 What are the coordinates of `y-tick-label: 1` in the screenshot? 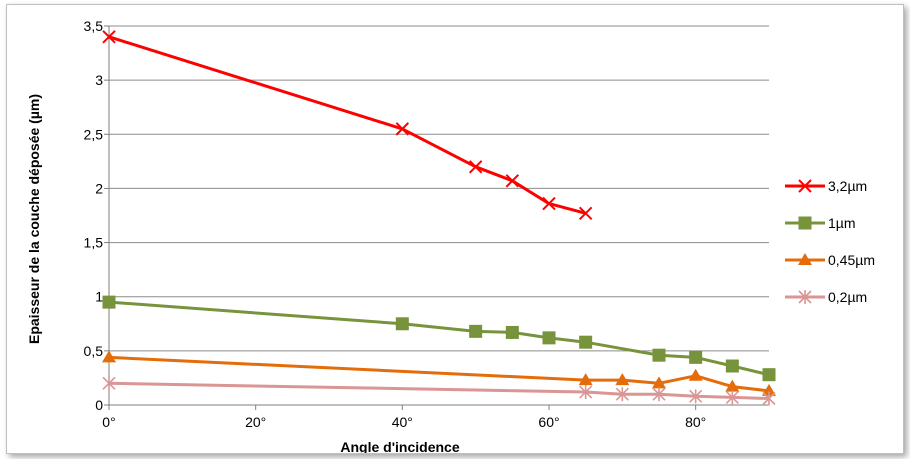 It's located at (99, 297).